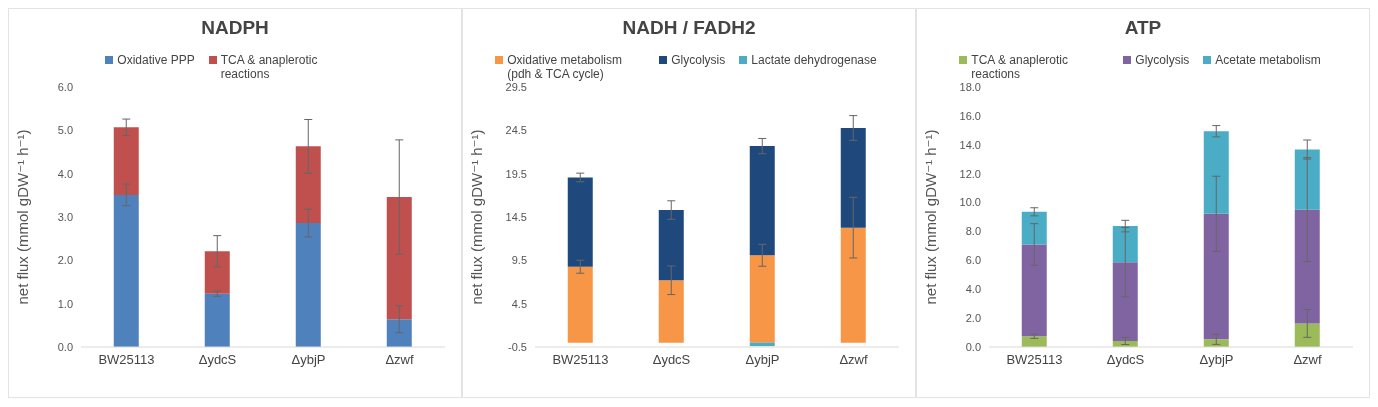 This screenshot has height=407, width=1378. Describe the element at coordinates (565, 67) in the screenshot. I see `legend-label: Oxidative metabolism (pdh & TCA cycle)` at that location.